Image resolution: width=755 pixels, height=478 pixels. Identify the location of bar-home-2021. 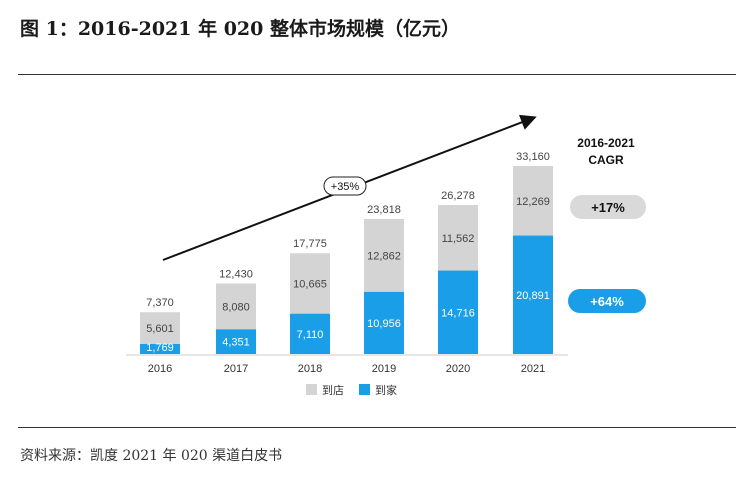
(533, 294).